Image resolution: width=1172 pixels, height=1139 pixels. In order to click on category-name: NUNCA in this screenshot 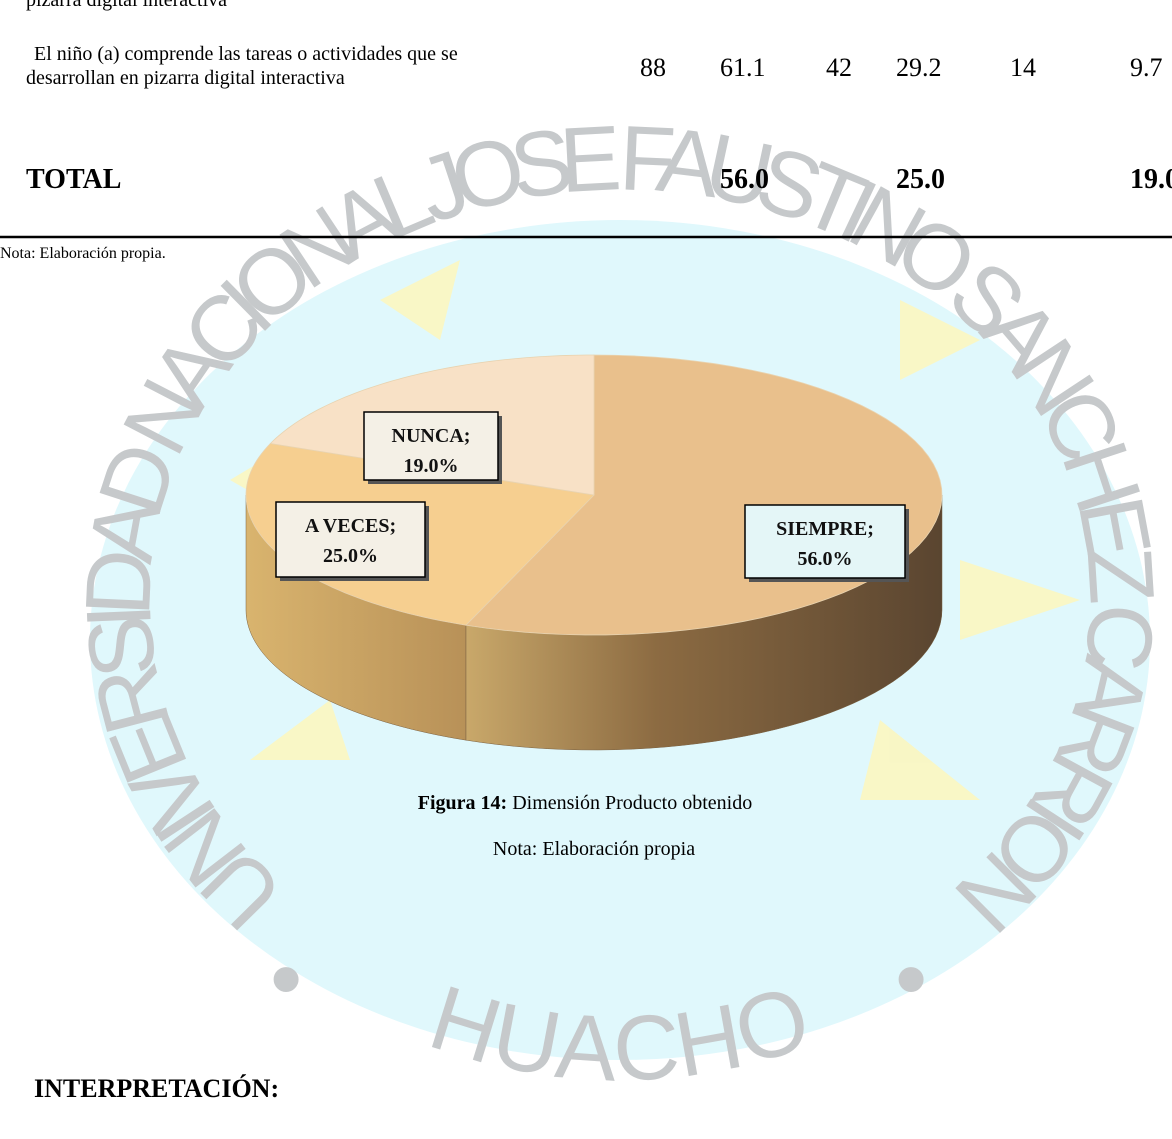, I will do `click(428, 436)`.